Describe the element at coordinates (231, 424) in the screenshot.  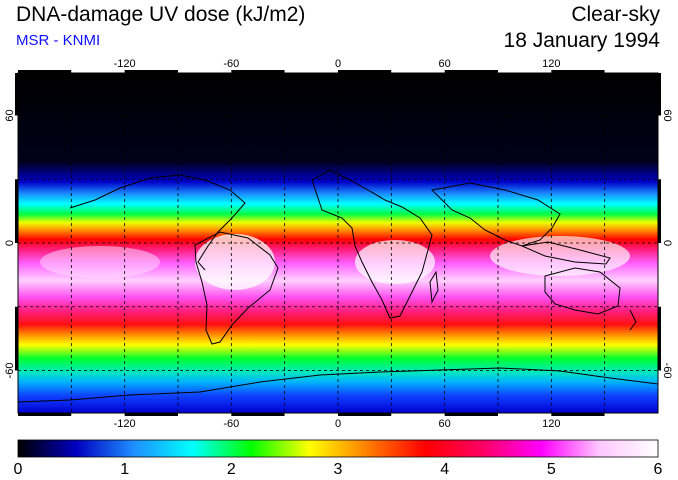
I see `lon-tick-bottom: -60` at that location.